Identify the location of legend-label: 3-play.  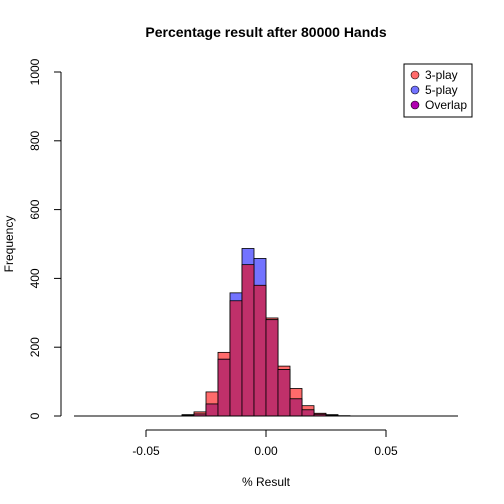
(441, 75).